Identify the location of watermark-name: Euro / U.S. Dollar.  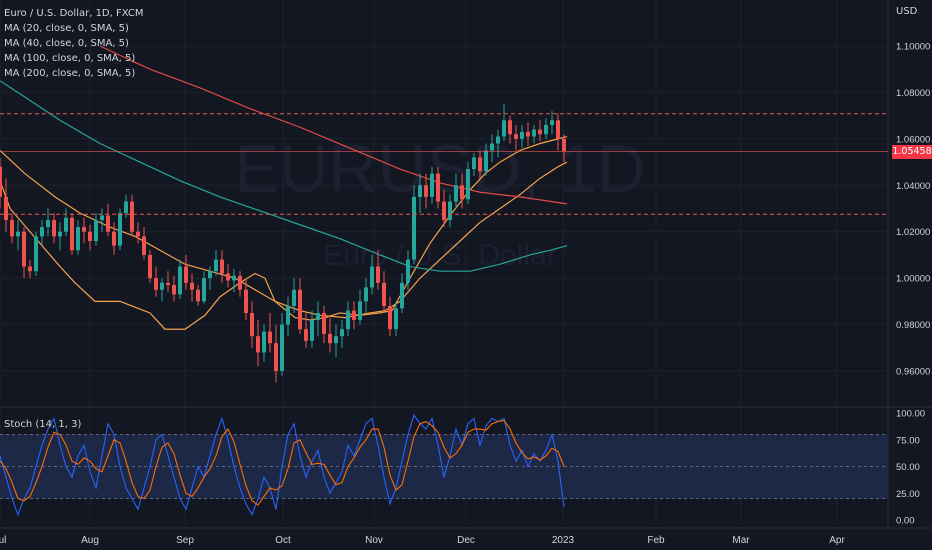
(439, 255).